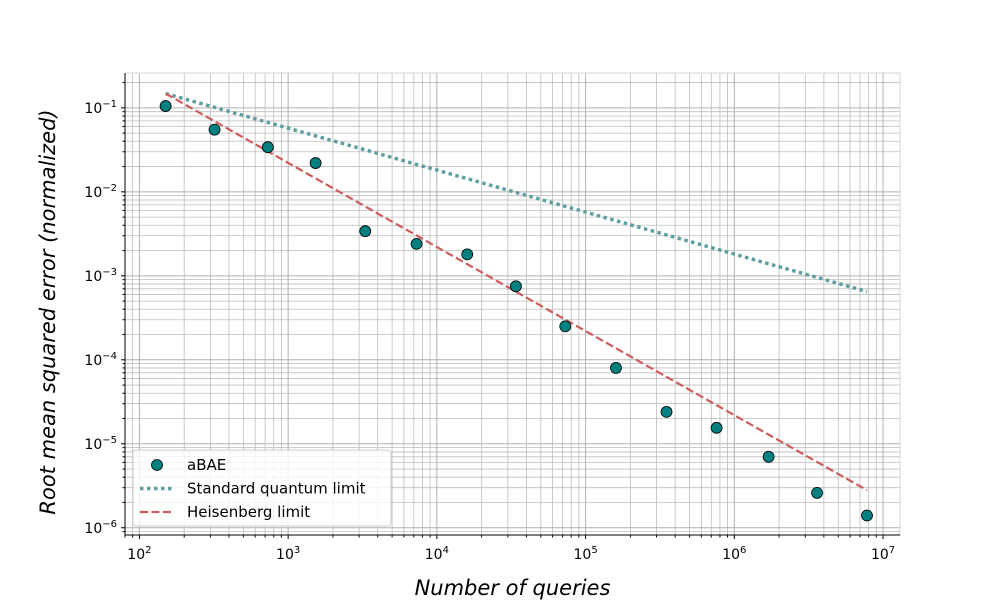 The height and width of the screenshot is (600, 1000). I want to click on y-axis-title: Root mean squared error (normalized), so click(48, 311).